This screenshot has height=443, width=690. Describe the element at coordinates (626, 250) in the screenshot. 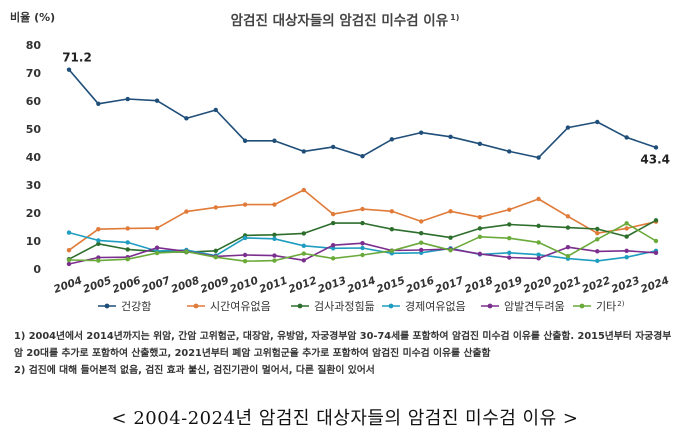

I see `data-point-s4-2023` at that location.